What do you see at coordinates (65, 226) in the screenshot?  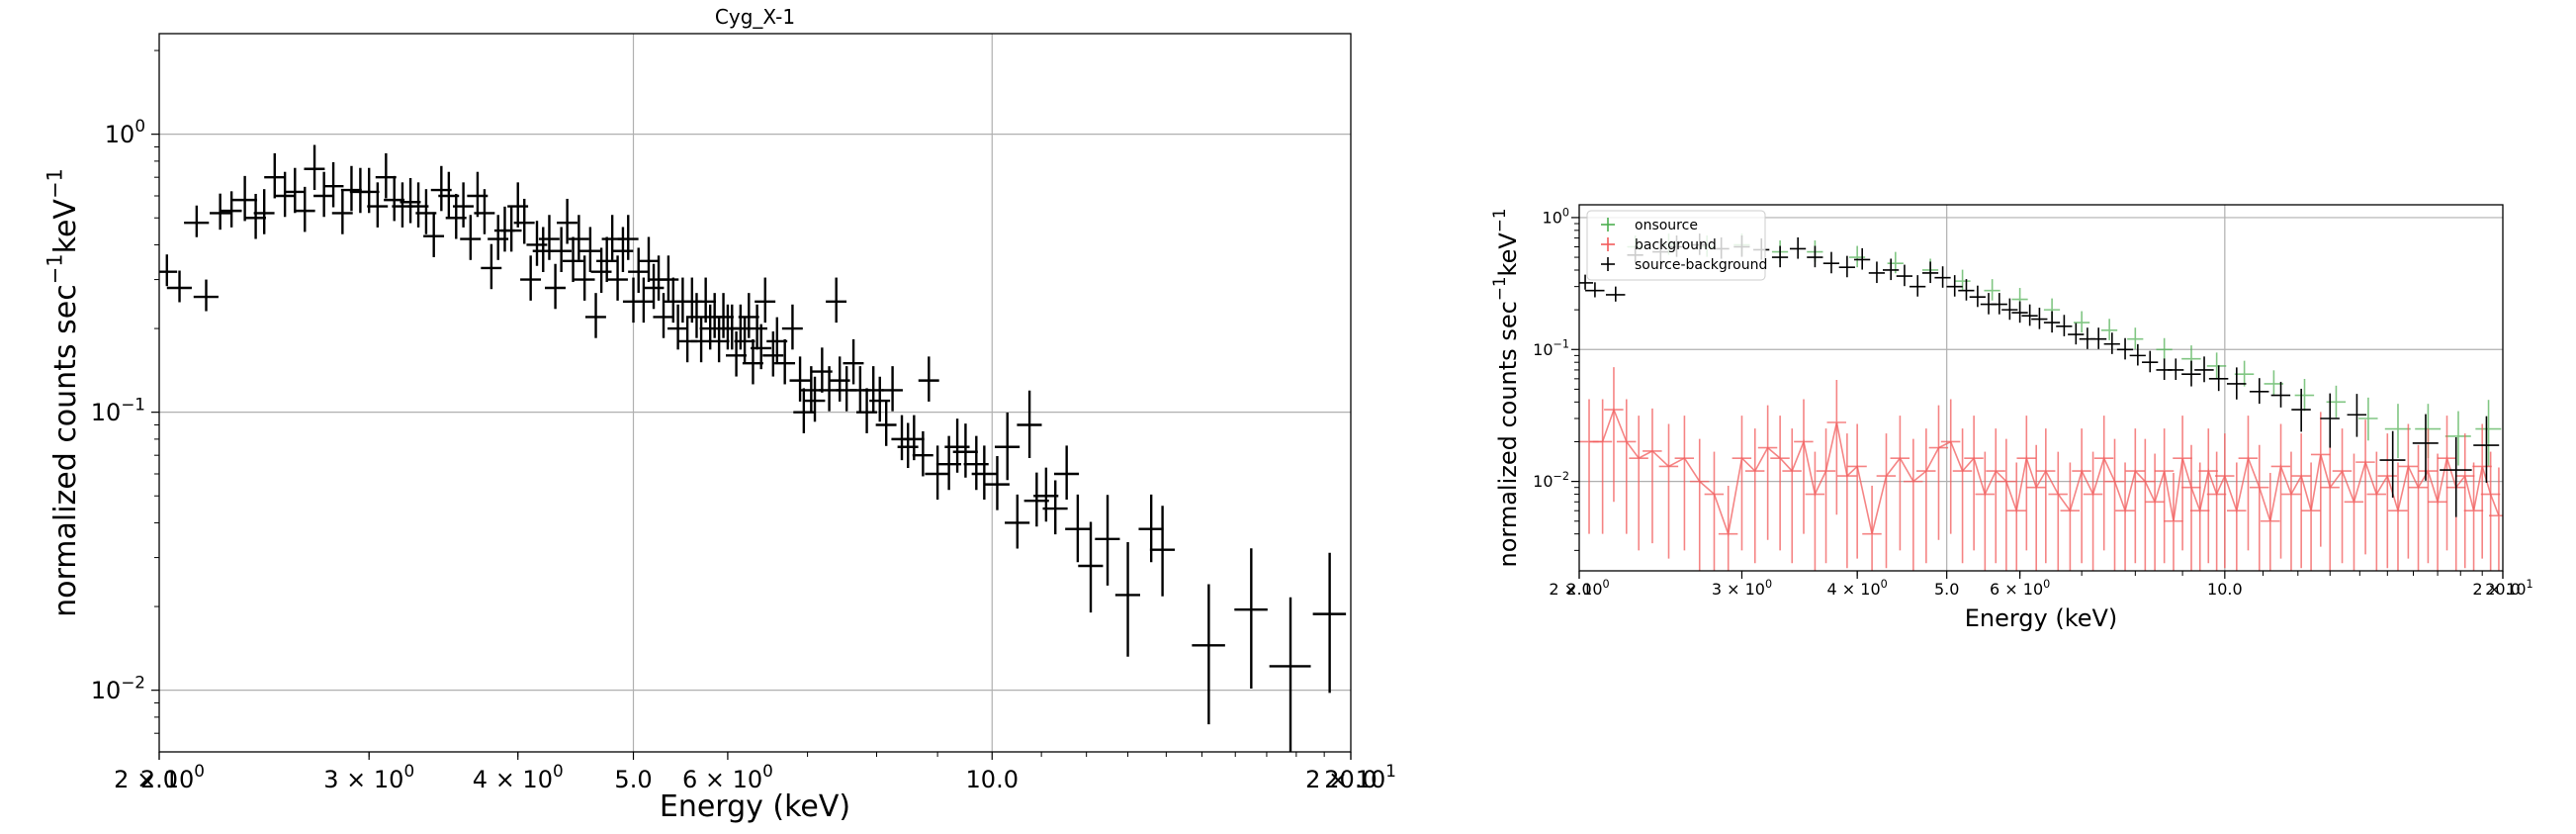 I see `y-axis-label-unit: keV` at bounding box center [65, 226].